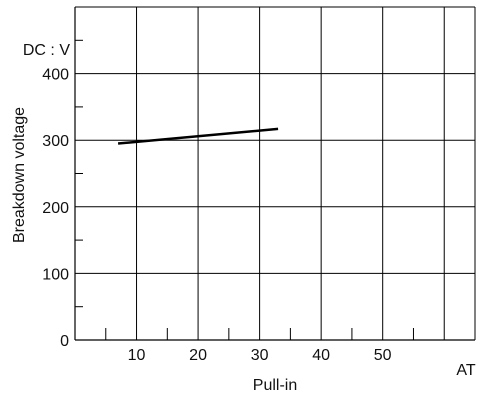  What do you see at coordinates (19, 175) in the screenshot?
I see `y-axis-label: Breakdown voltage` at bounding box center [19, 175].